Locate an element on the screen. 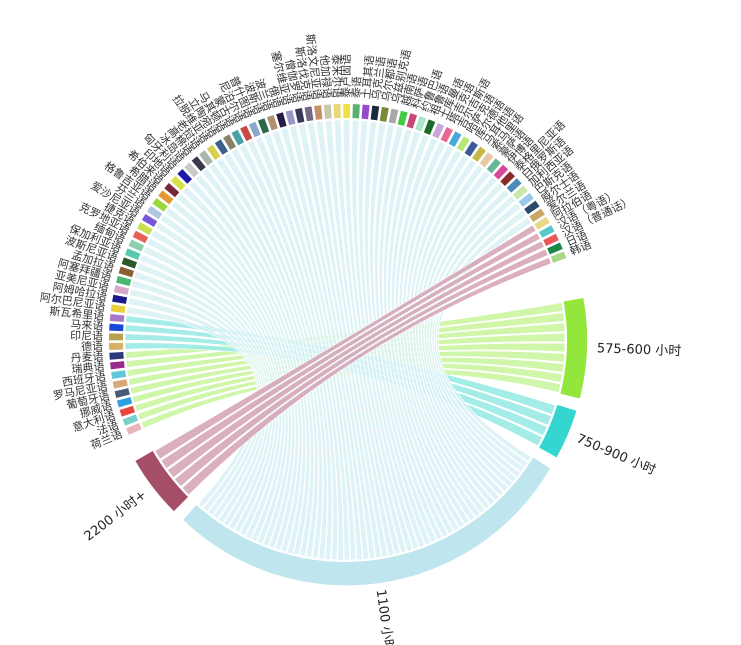 The height and width of the screenshot is (645, 741). language-label-51: 土耳其语 is located at coordinates (368, 77).